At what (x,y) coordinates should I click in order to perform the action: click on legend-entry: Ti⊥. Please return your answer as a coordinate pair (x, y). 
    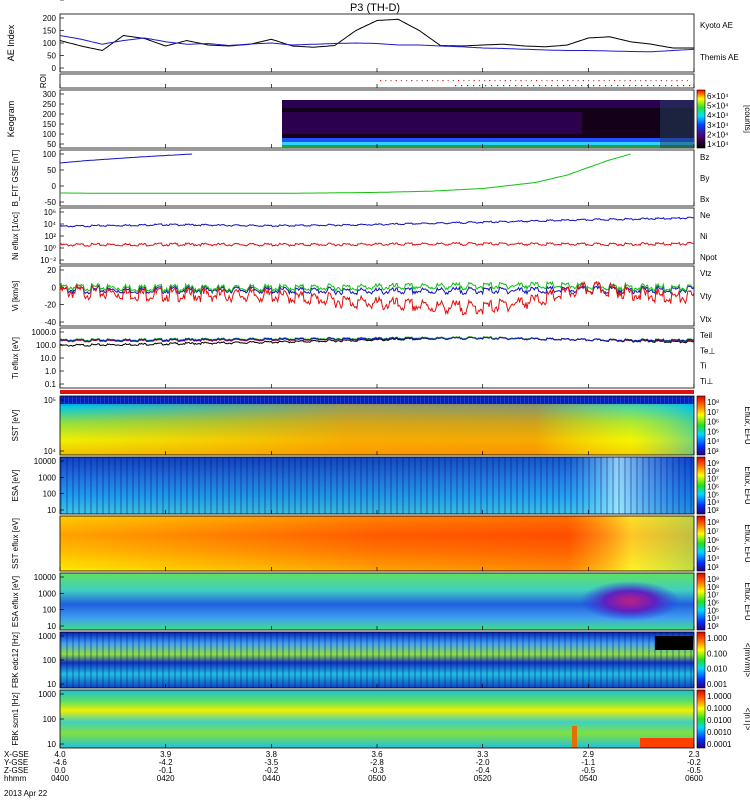
    Looking at the image, I should click on (706, 381).